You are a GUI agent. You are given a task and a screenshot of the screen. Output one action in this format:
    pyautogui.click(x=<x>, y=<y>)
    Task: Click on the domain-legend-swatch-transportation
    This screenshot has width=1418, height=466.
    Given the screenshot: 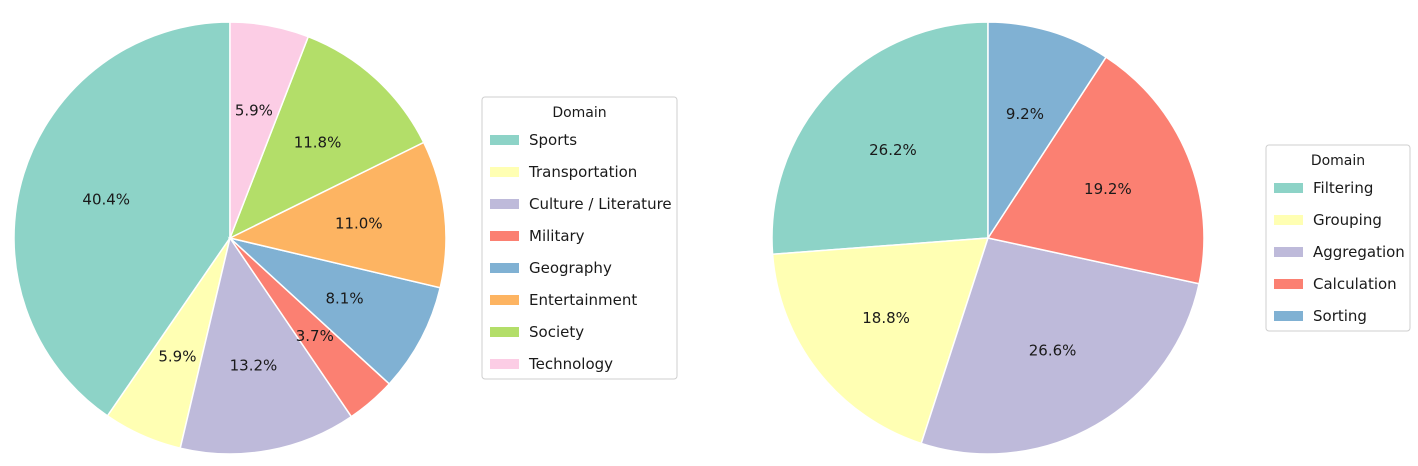 What is the action you would take?
    pyautogui.click(x=504, y=172)
    